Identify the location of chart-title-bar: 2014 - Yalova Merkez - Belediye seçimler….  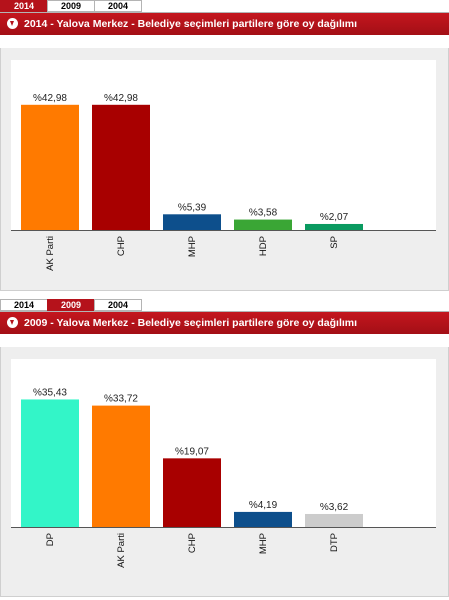
(224, 24).